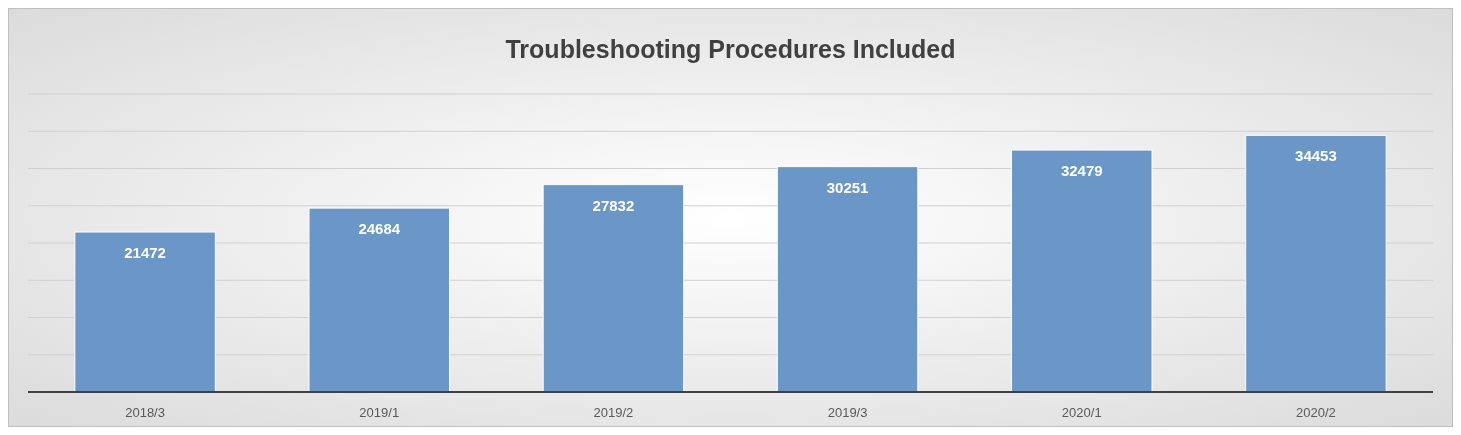 This screenshot has height=435, width=1461. What do you see at coordinates (613, 412) in the screenshot?
I see `x-tick-label: 2019/2` at bounding box center [613, 412].